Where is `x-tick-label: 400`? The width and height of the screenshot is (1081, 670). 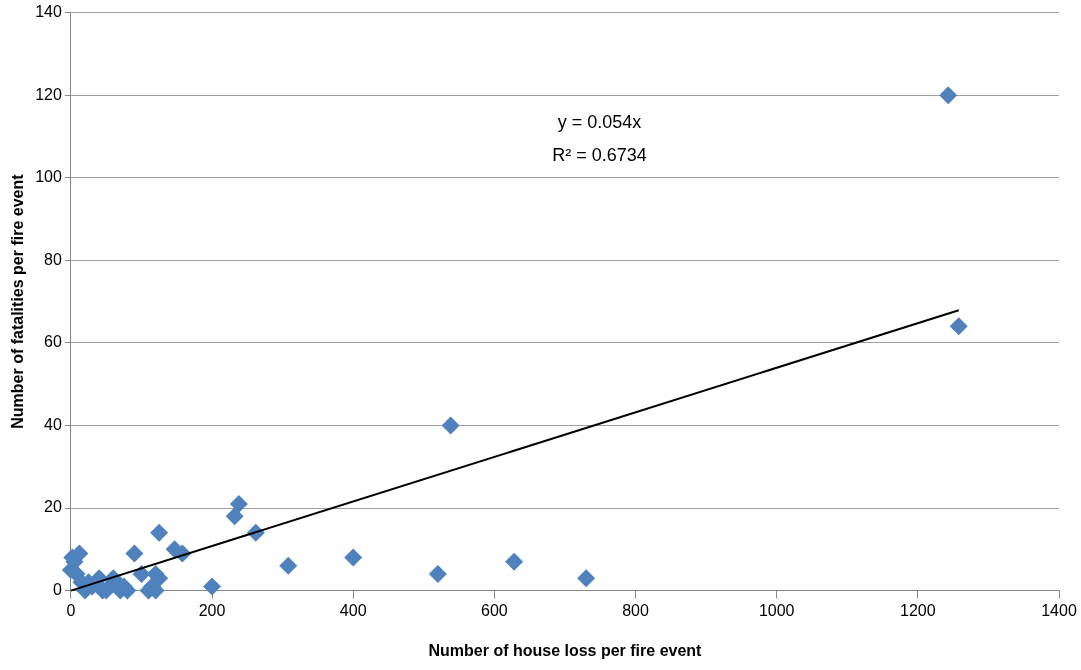 x-tick-label: 400 is located at coordinates (353, 610).